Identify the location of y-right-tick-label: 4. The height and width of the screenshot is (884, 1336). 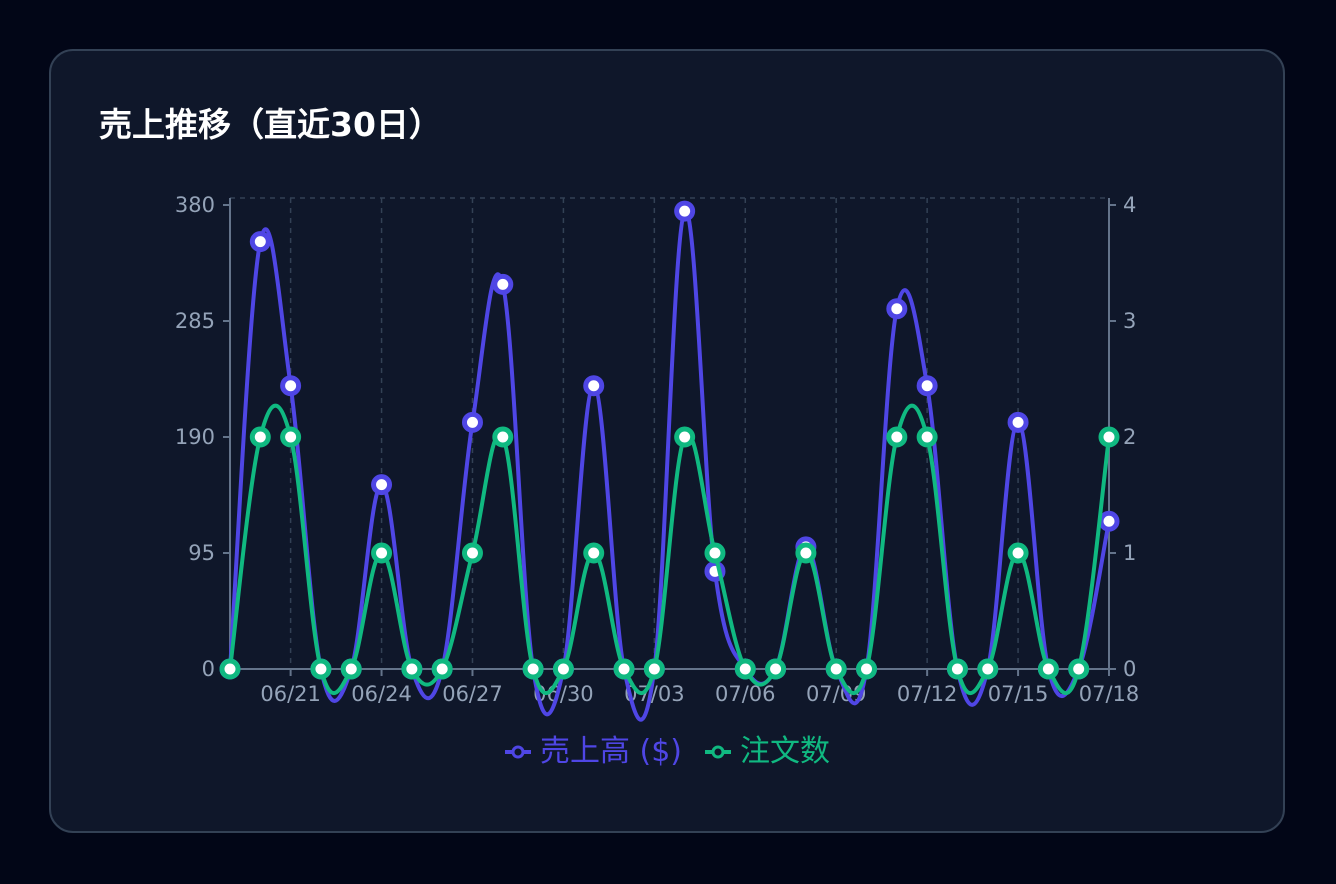
(1129, 205).